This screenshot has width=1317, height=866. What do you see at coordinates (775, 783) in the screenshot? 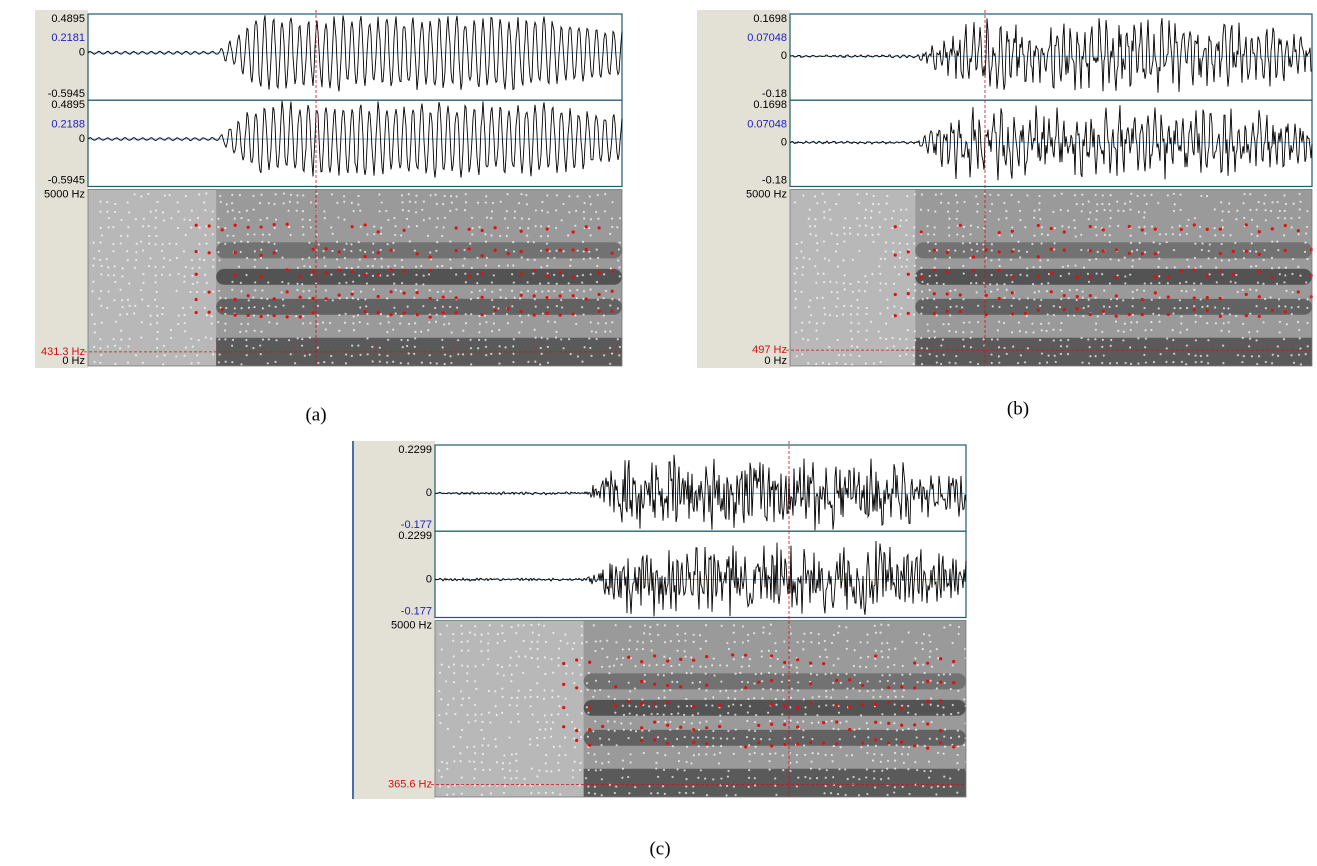
I see `low-band` at bounding box center [775, 783].